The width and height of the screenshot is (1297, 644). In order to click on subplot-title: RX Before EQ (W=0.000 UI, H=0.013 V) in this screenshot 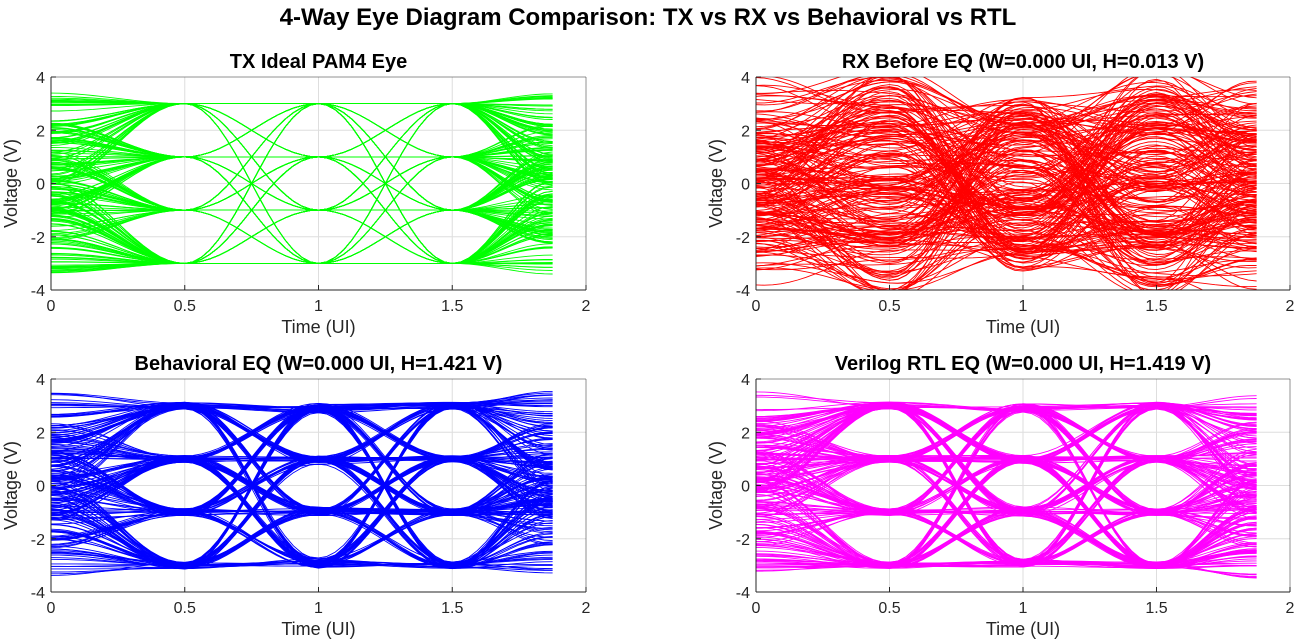, I will do `click(1023, 62)`.